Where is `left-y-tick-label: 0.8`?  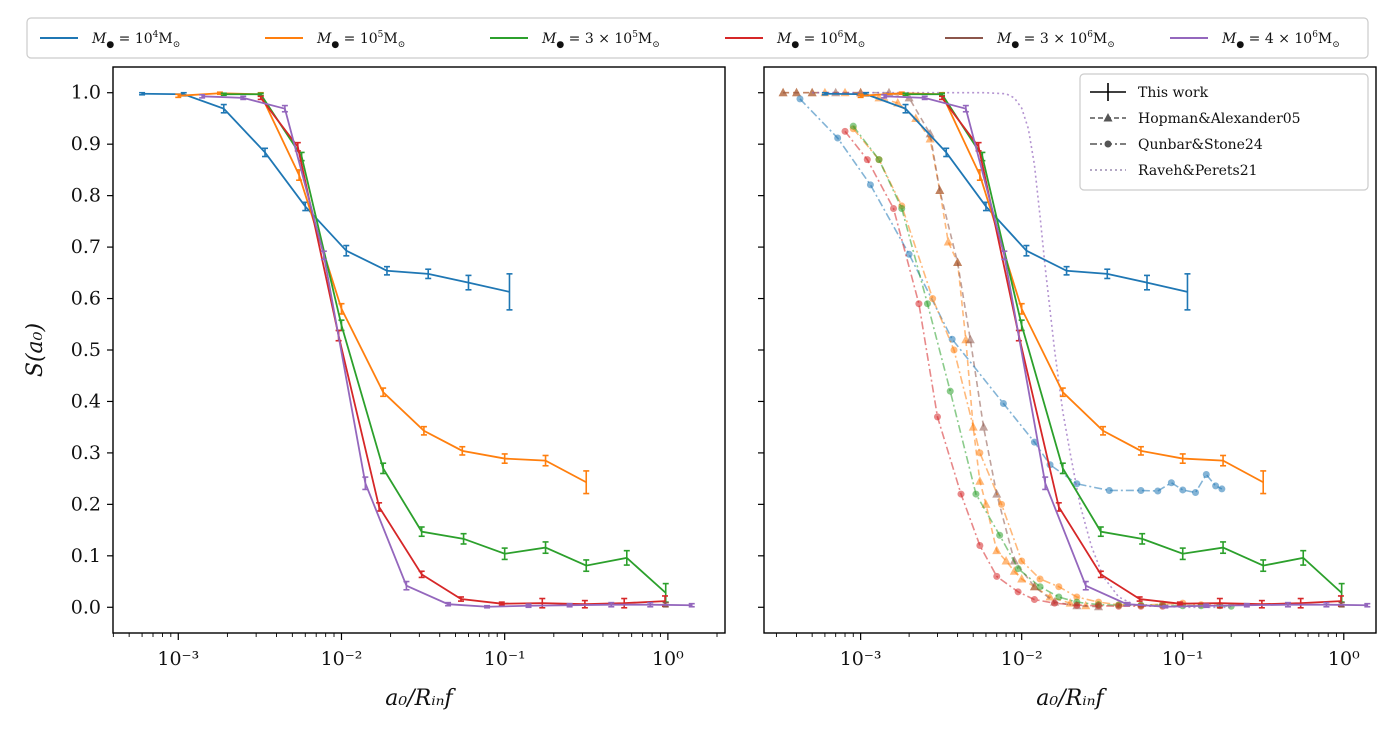 left-y-tick-label: 0.8 is located at coordinates (86, 196).